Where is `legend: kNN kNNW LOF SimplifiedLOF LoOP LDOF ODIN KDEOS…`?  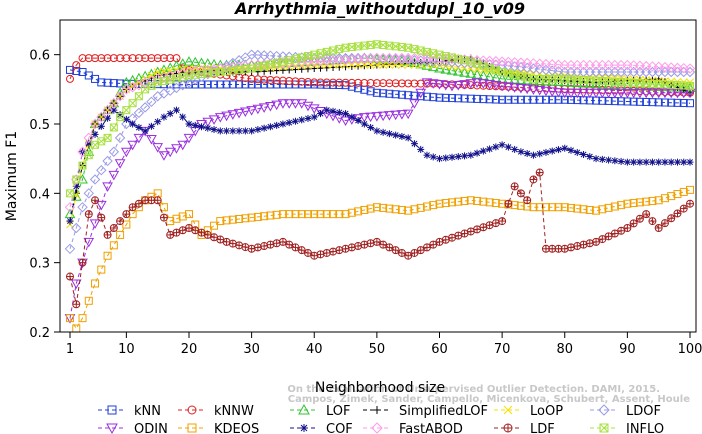 legend: kNN kNNW LOF SimplifiedLOF LoOP LDOF ODIN KDEOS… is located at coordinates (381, 418).